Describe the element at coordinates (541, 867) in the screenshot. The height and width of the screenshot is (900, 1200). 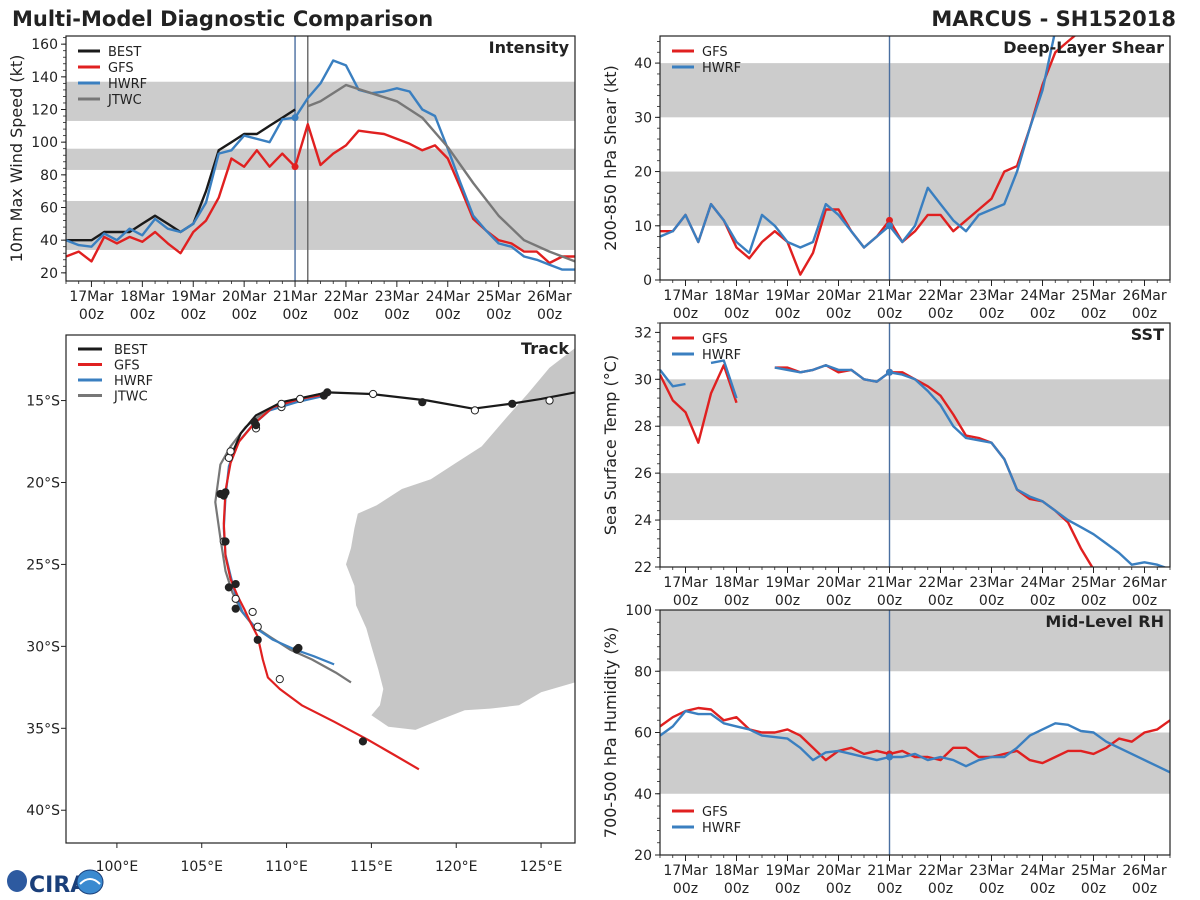
I see `track-lon-label: 125°E` at that location.